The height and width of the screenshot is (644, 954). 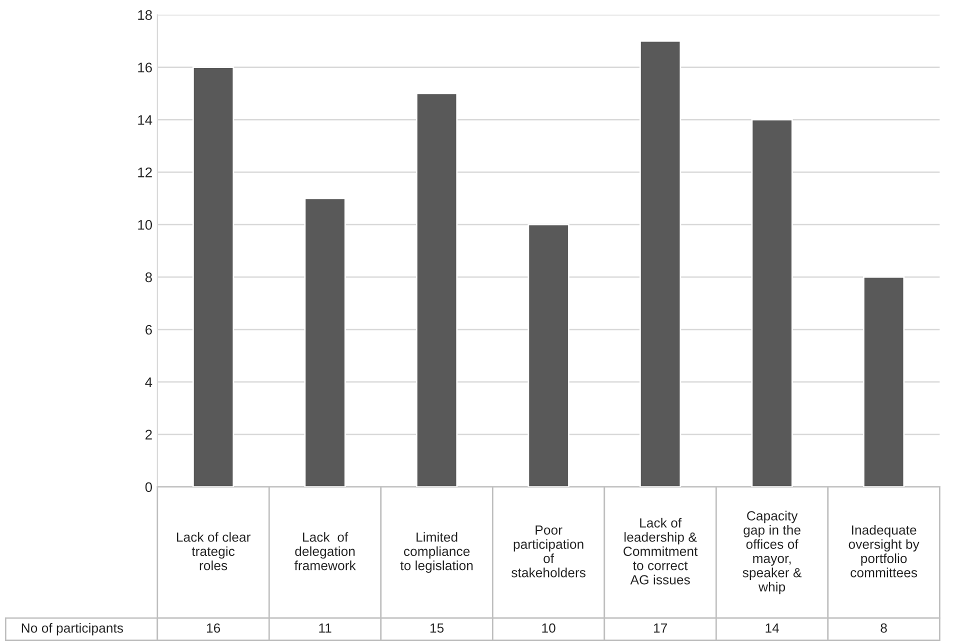 I want to click on data-label: 10, so click(x=549, y=628).